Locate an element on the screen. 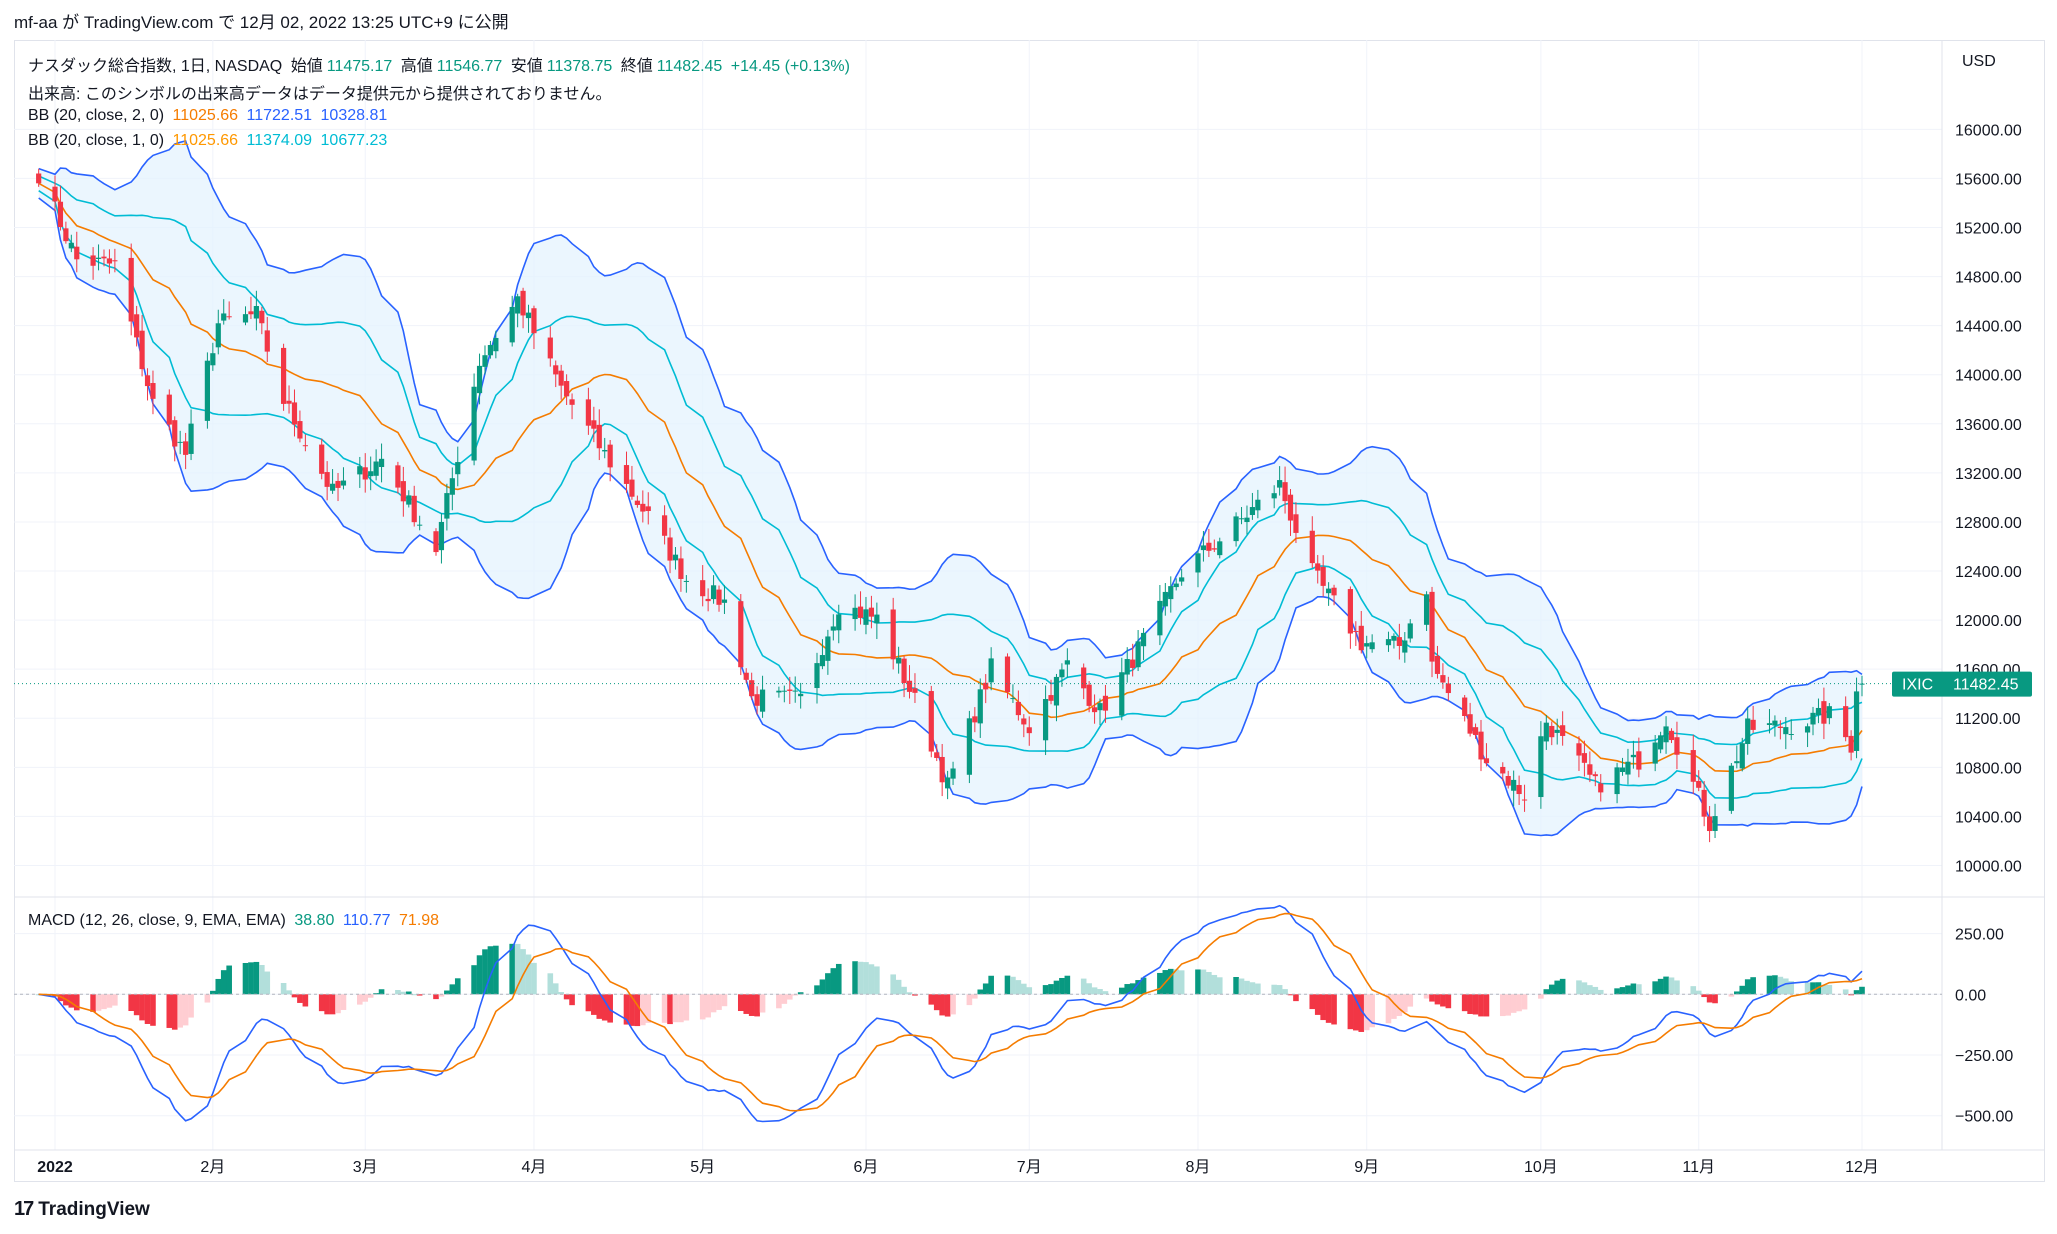 Image resolution: width=2057 pixels, height=1234 pixels. time-tick-label: 6月 is located at coordinates (866, 1167).